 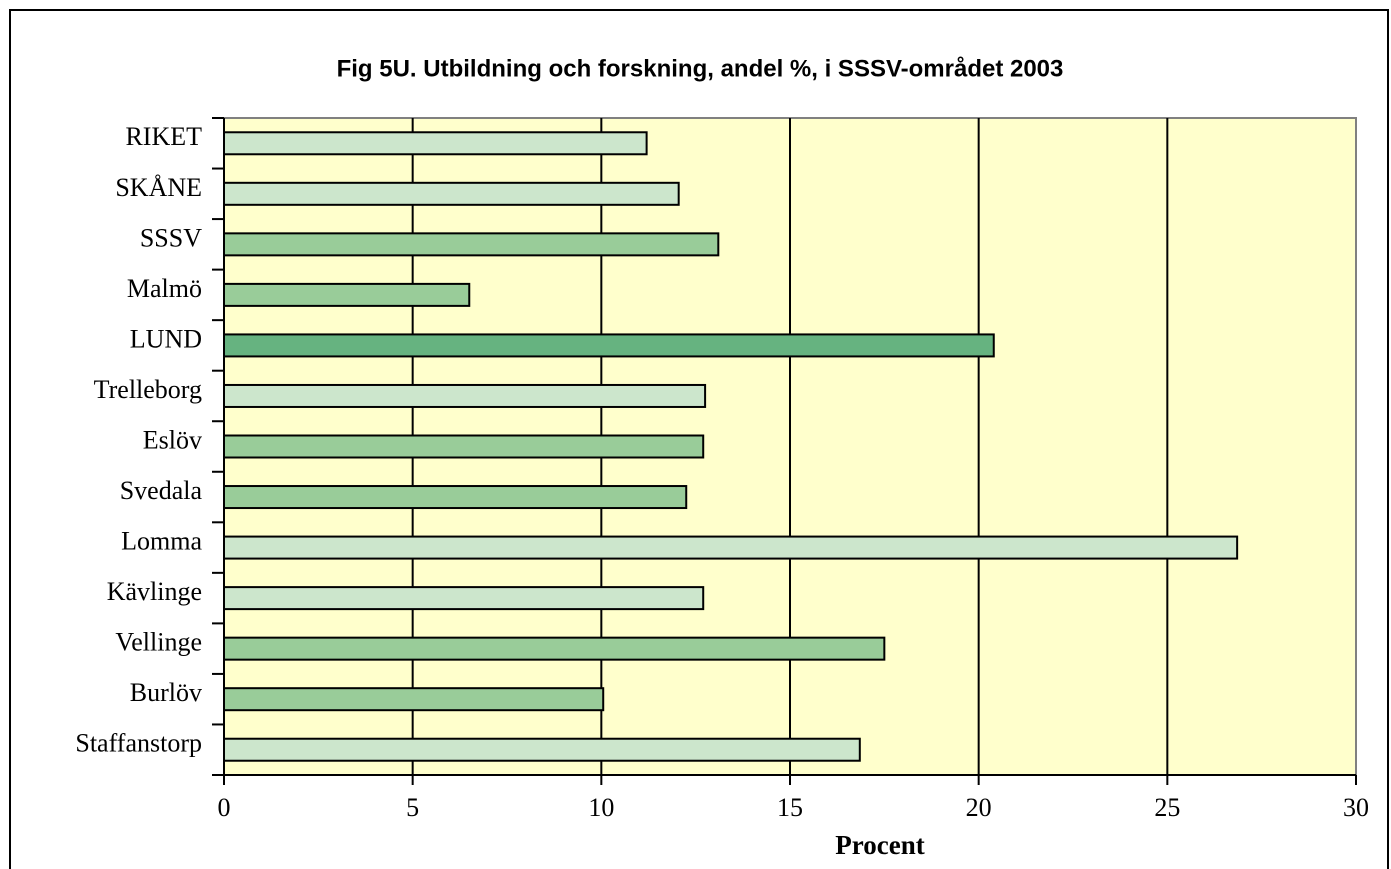 What do you see at coordinates (172, 439) in the screenshot?
I see `y-tick-label: Eslöv` at bounding box center [172, 439].